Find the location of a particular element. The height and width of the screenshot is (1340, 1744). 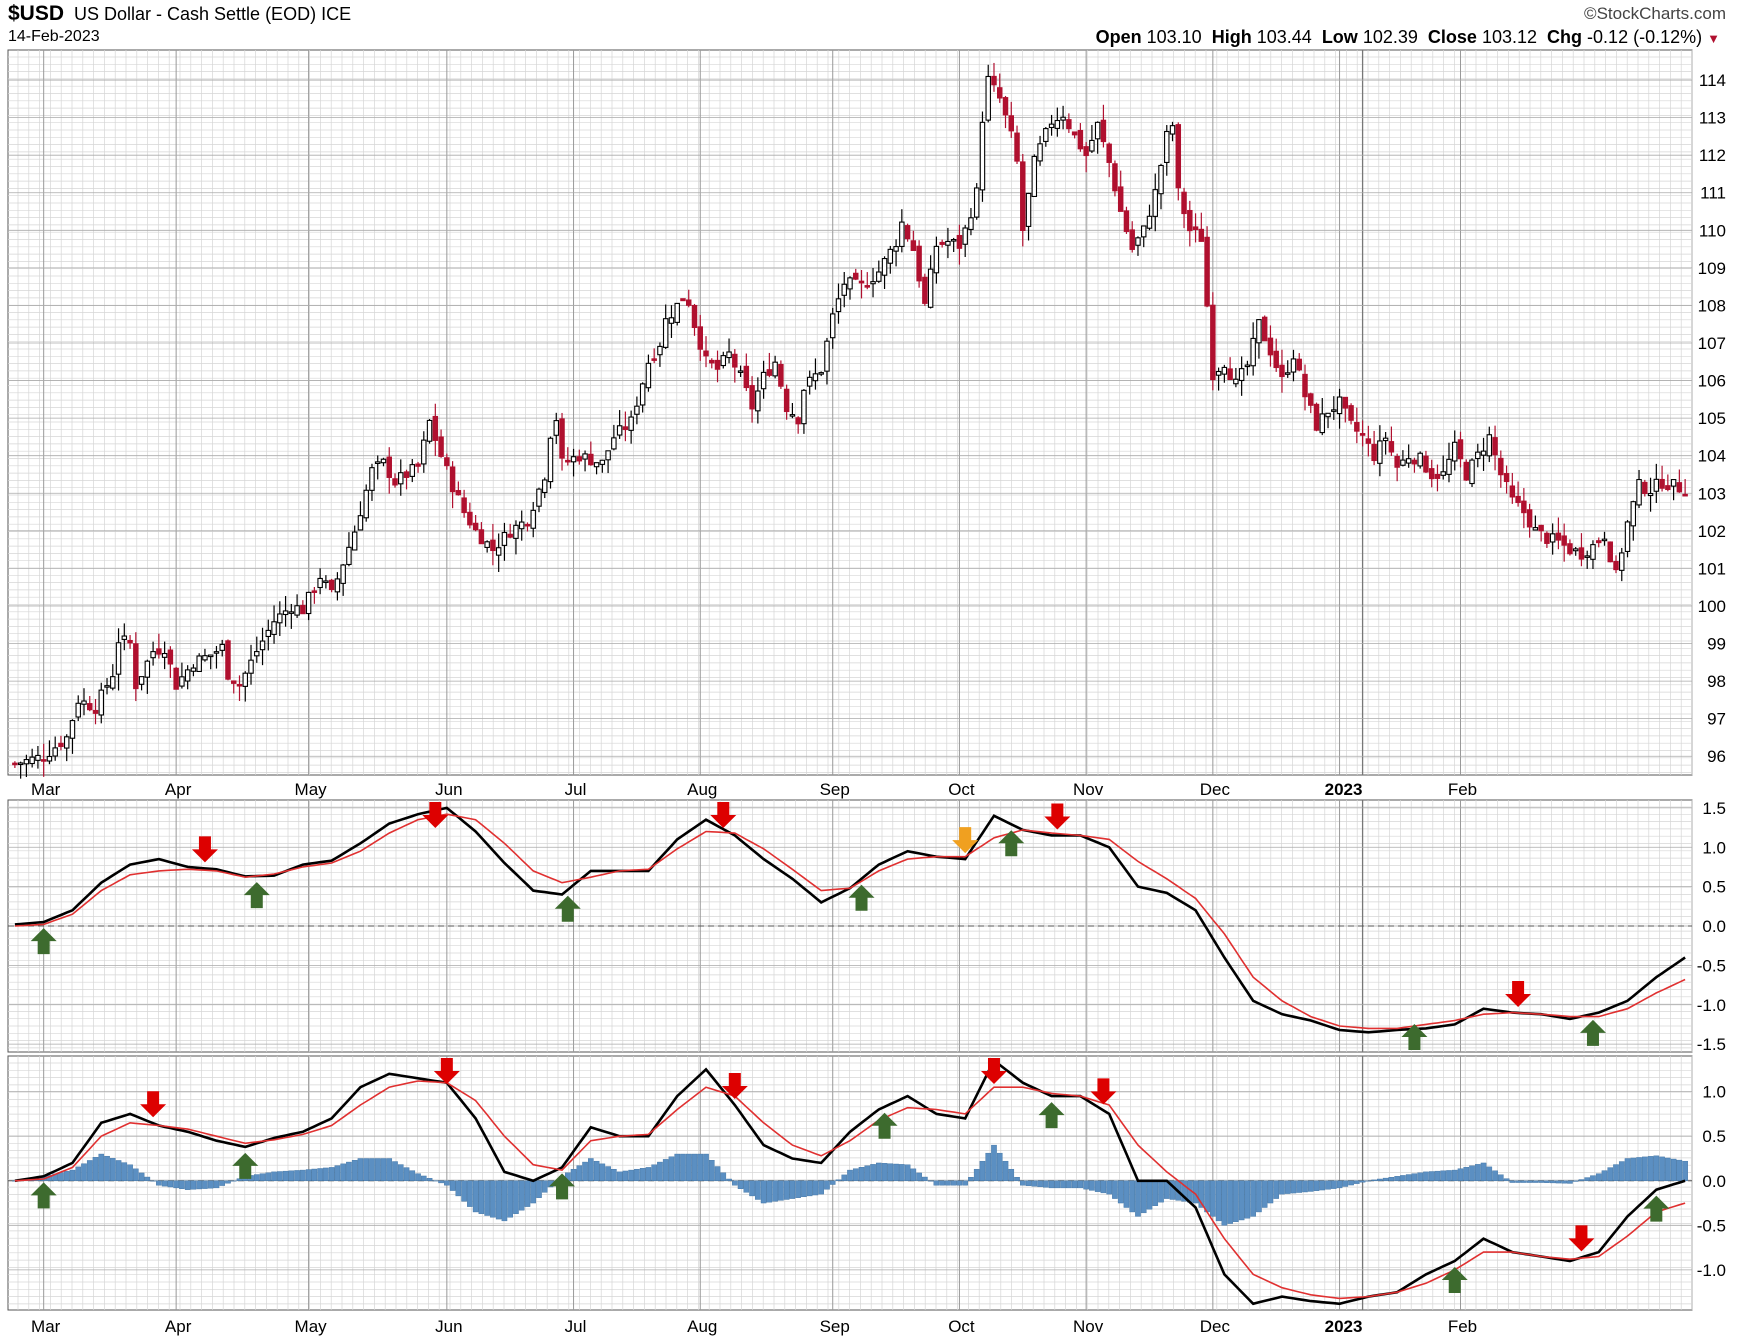

x-tick-label: May is located at coordinates (311, 789).